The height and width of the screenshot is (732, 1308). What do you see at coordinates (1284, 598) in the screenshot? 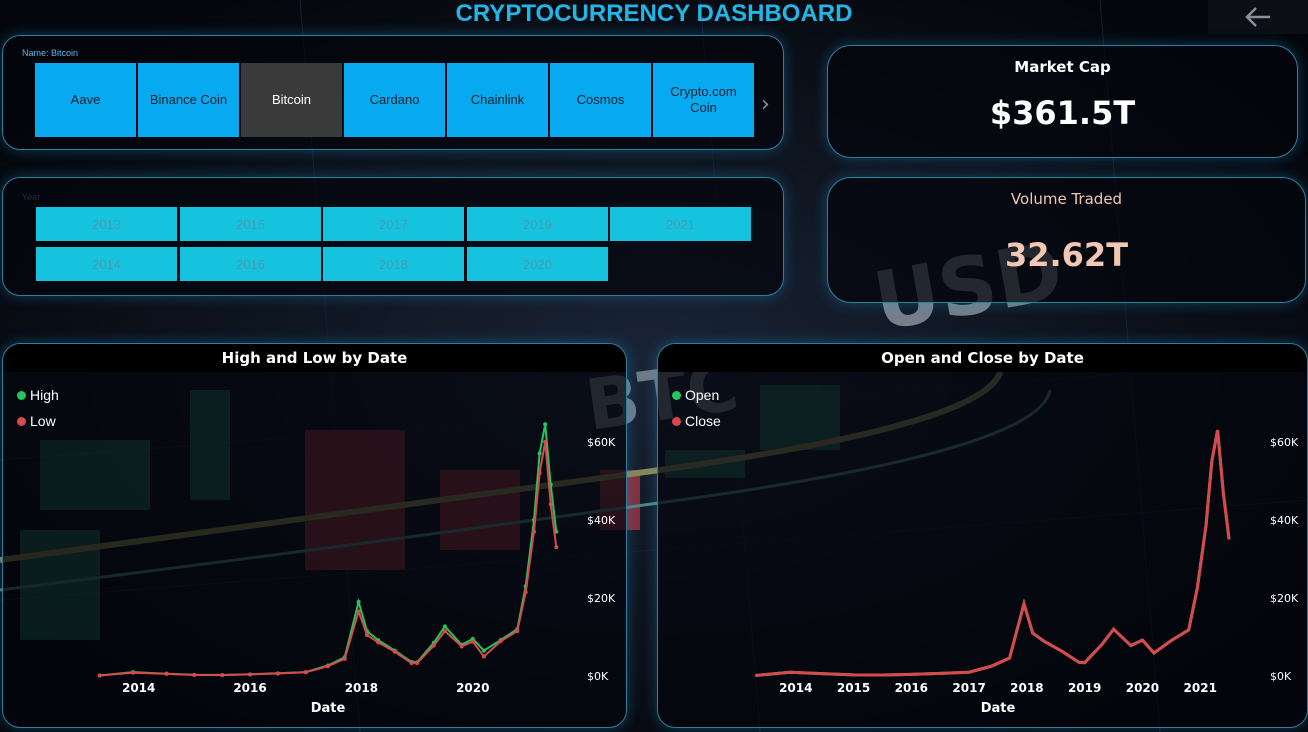
I see `y-tick-label: $20K` at bounding box center [1284, 598].